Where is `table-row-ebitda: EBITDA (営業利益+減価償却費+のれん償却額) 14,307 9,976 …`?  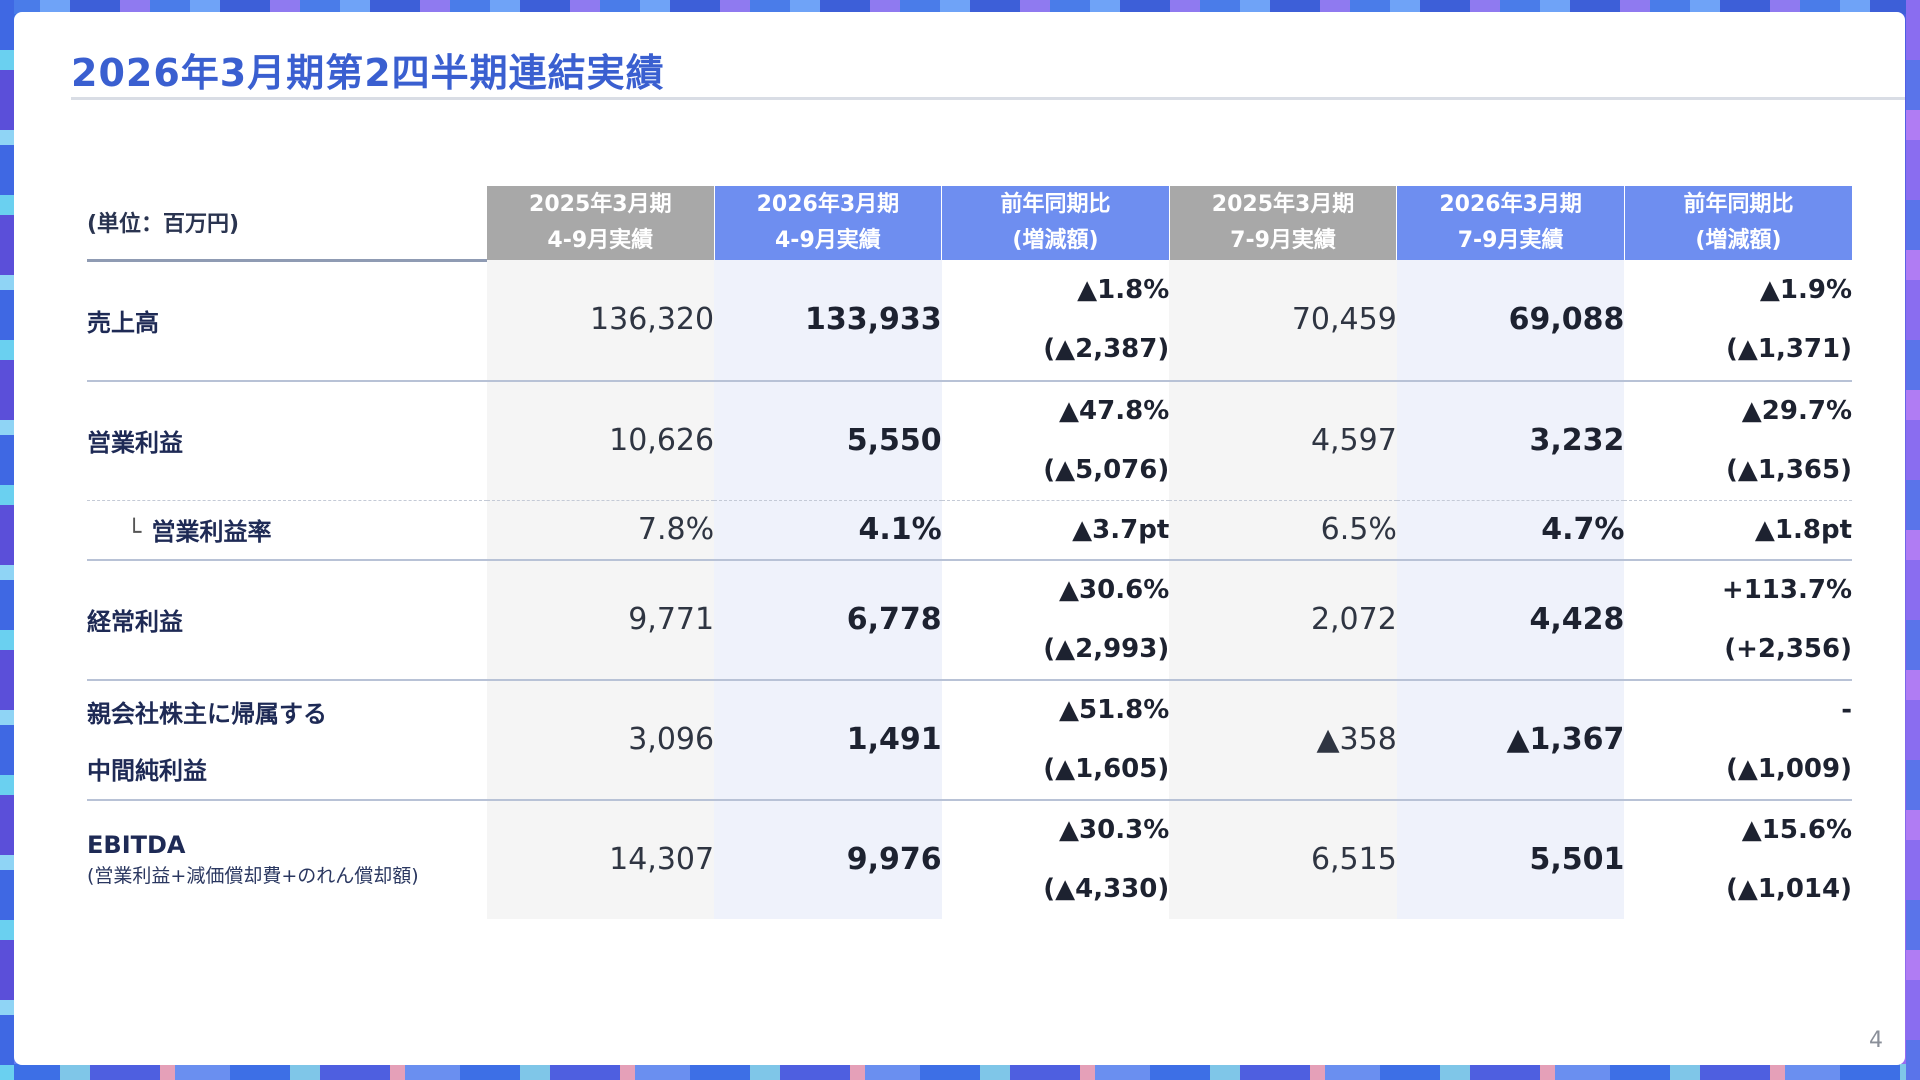 table-row-ebitda: EBITDA (営業利益+減価償却費+のれん償却額) 14,307 9,976 … is located at coordinates (969, 859).